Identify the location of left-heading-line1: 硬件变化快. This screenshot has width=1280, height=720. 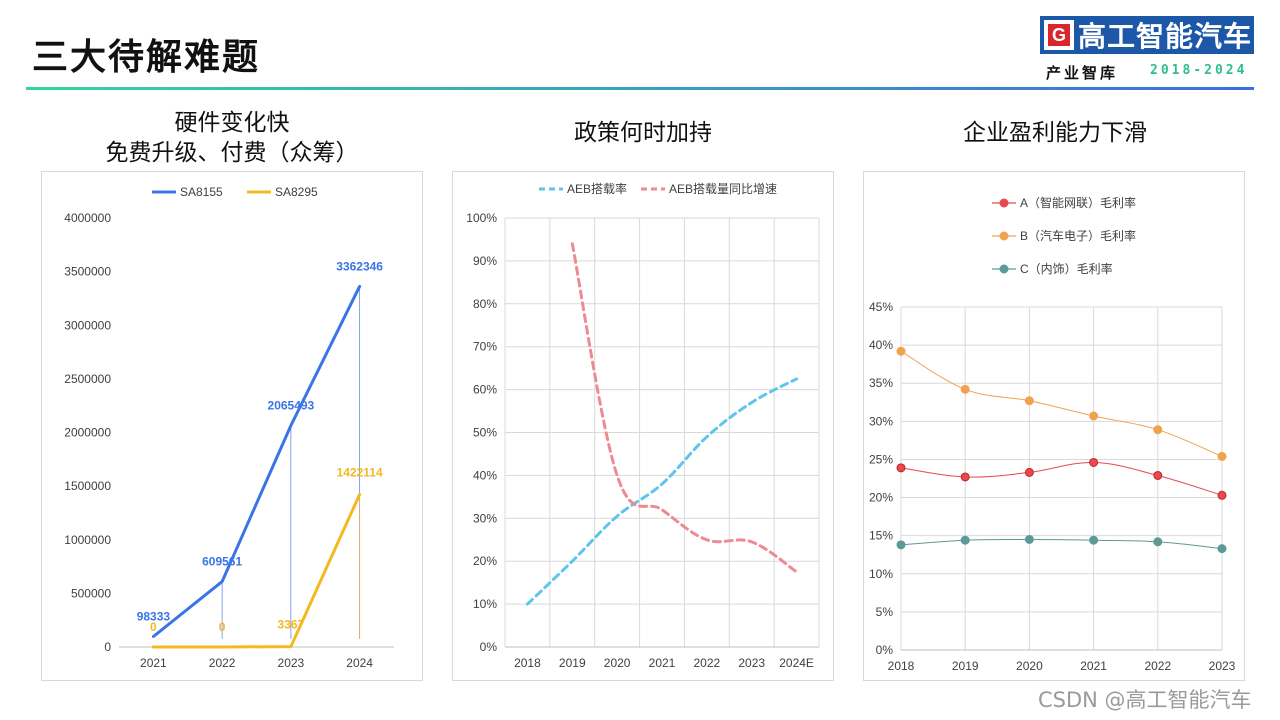
(232, 123).